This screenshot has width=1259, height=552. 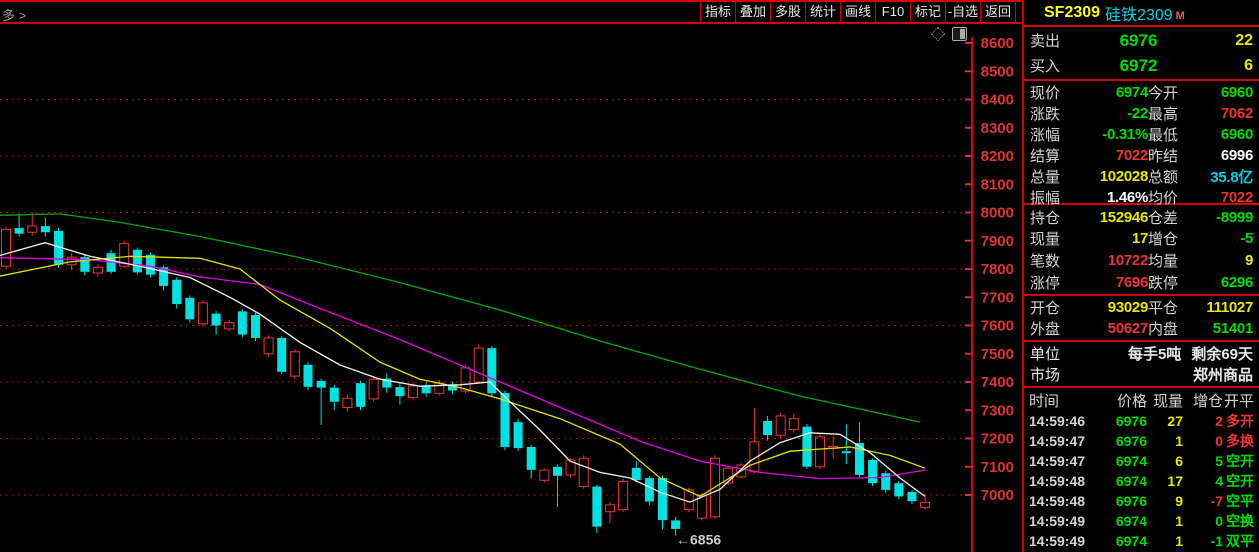 What do you see at coordinates (14, 15) in the screenshot?
I see `more-label: 多 >` at bounding box center [14, 15].